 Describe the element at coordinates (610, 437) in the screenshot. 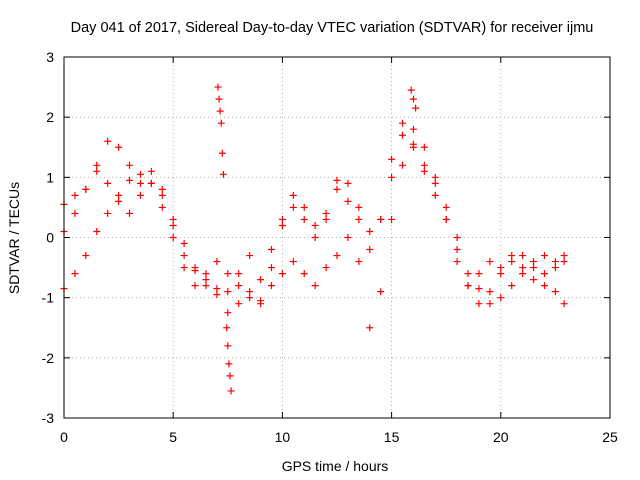

I see `x-tick-label: 25` at that location.